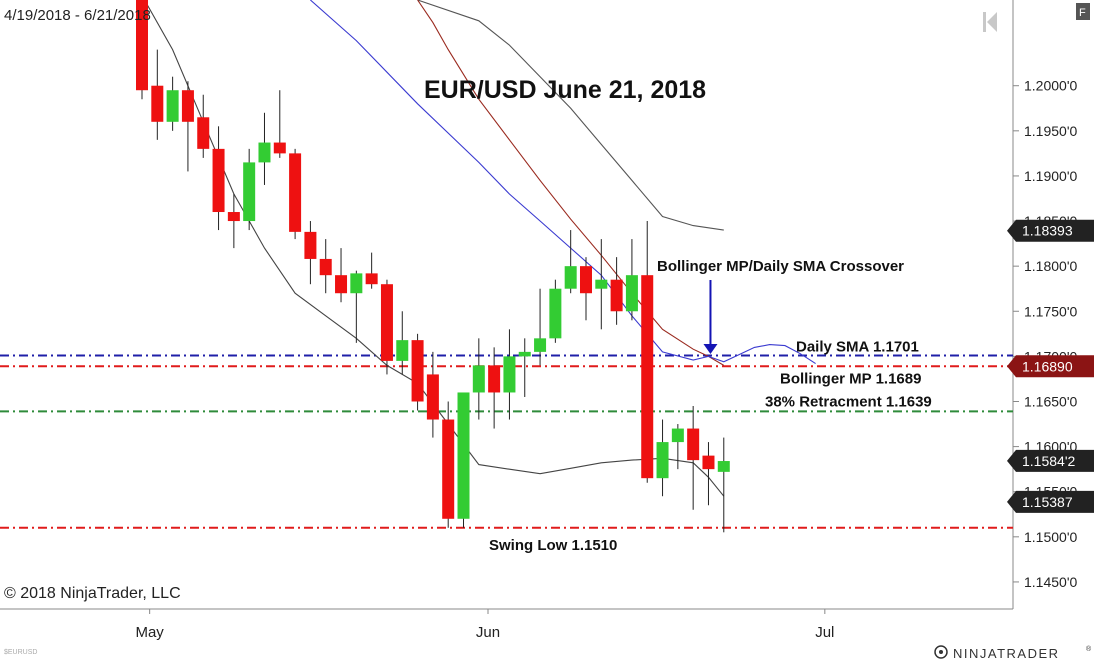 Image resolution: width=1094 pixels, height=661 pixels. I want to click on corner-badge: F, so click(1083, 11).